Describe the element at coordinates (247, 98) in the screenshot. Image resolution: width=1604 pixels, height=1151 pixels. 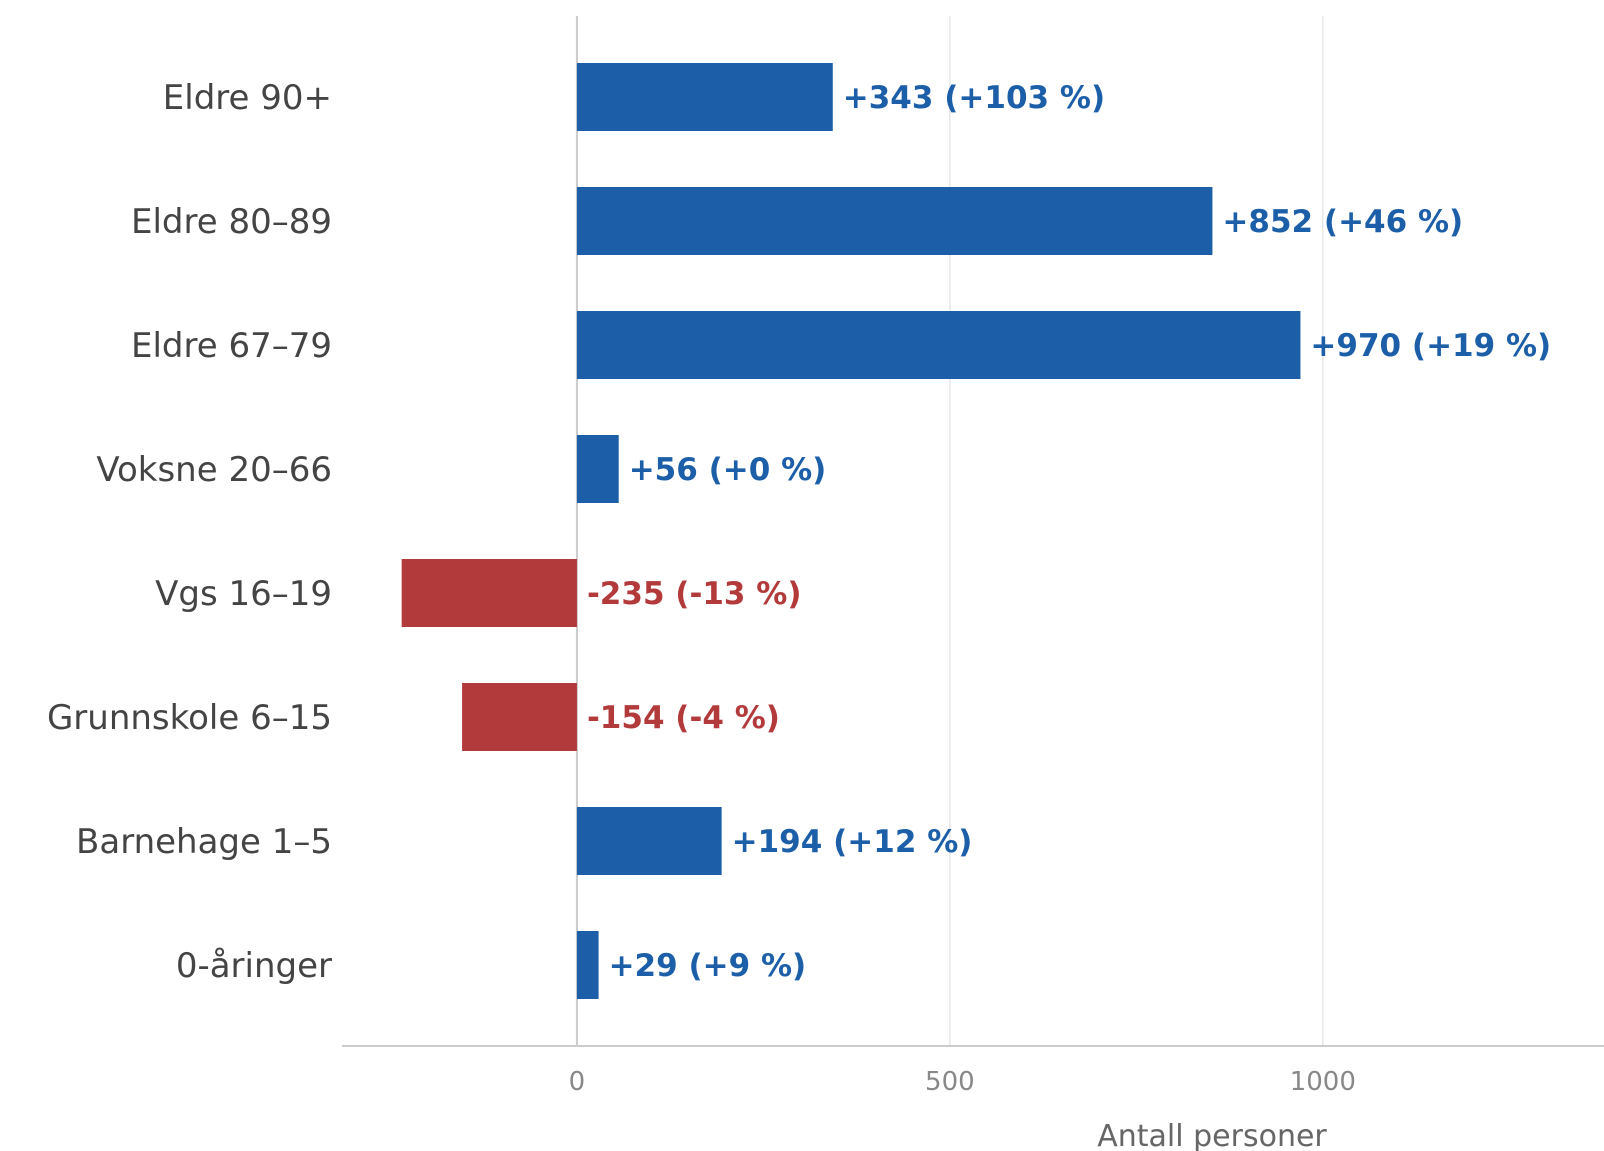
I see `category-label: Eldre 90+` at that location.